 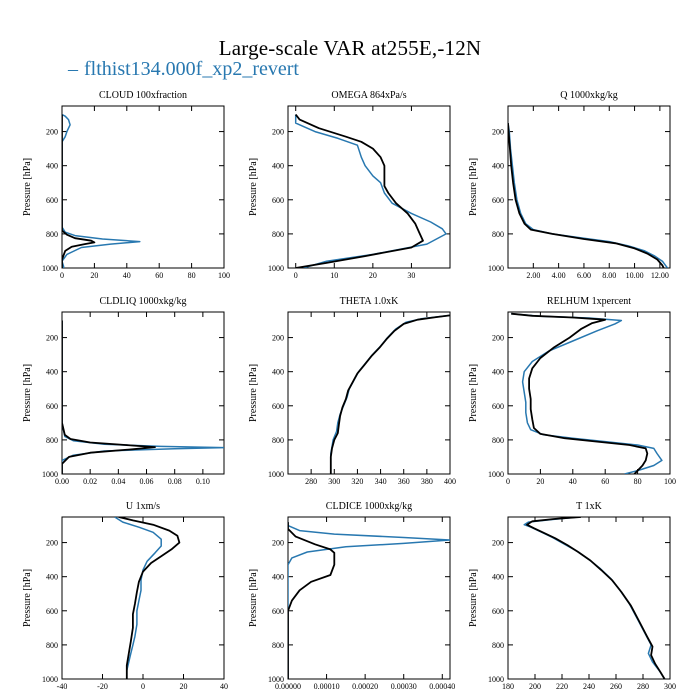 I want to click on x-tick-label: 80, so click(x=192, y=275).